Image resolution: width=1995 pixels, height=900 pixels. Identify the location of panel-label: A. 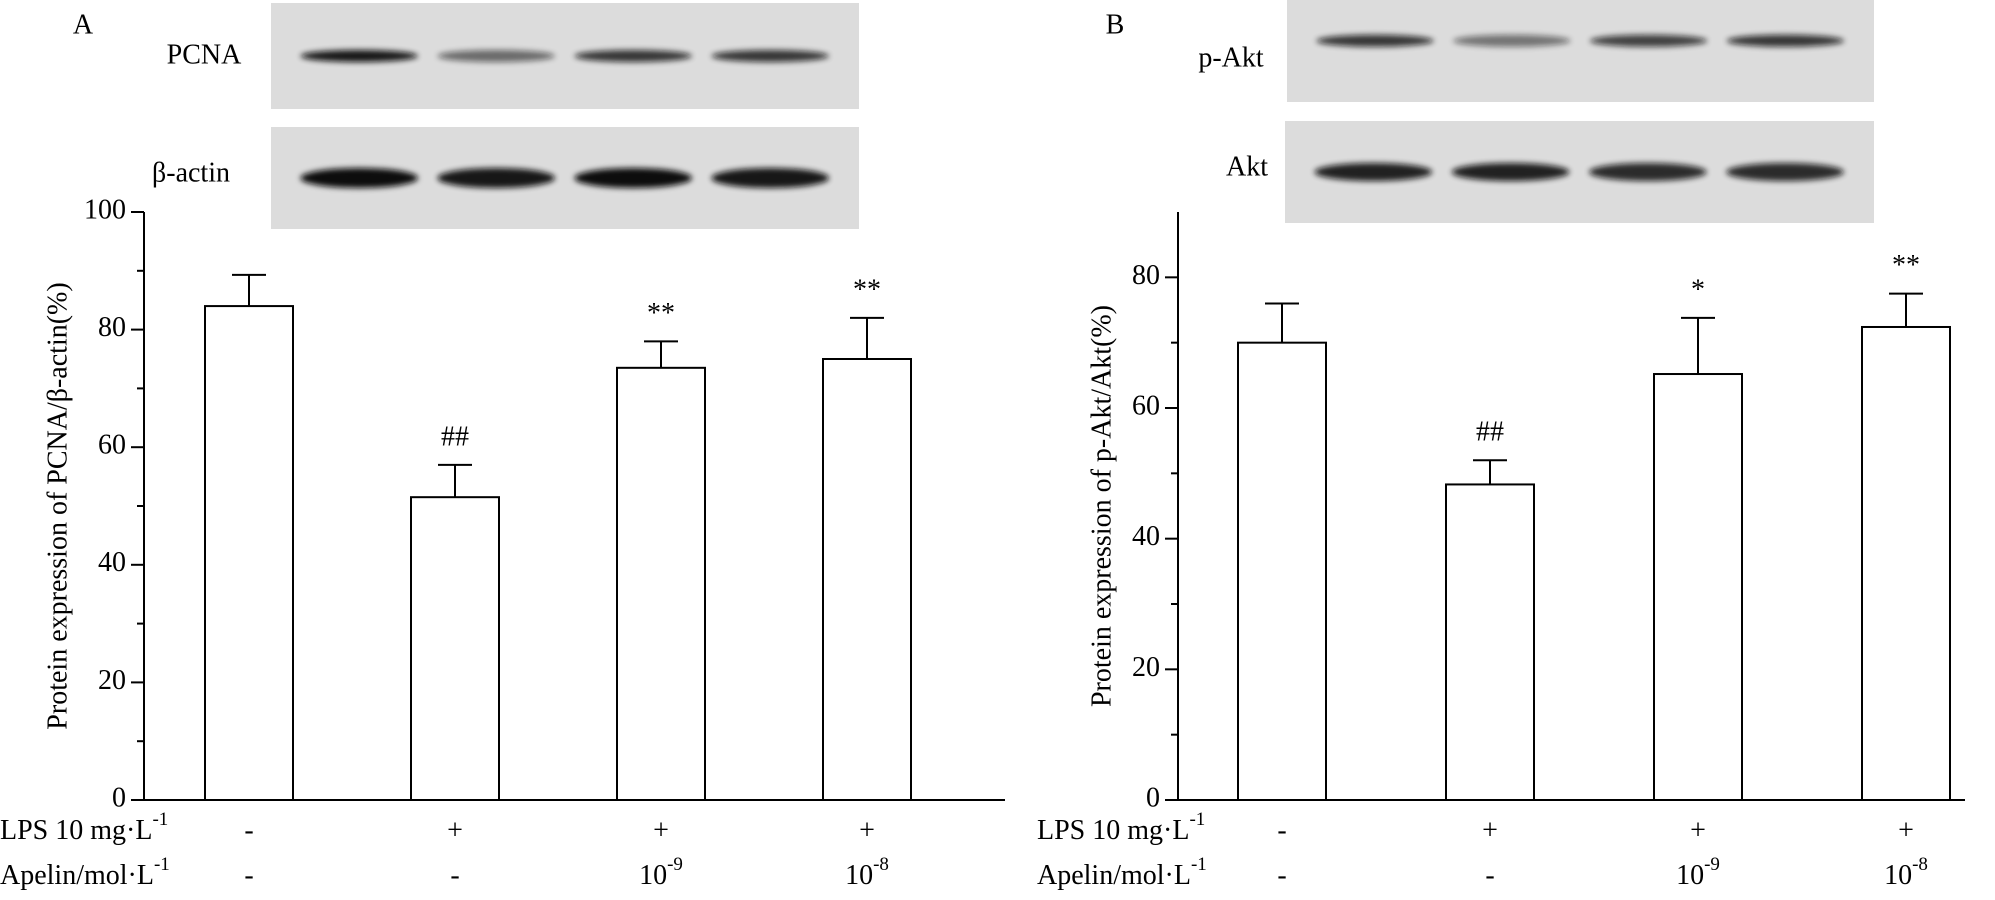
(83, 24).